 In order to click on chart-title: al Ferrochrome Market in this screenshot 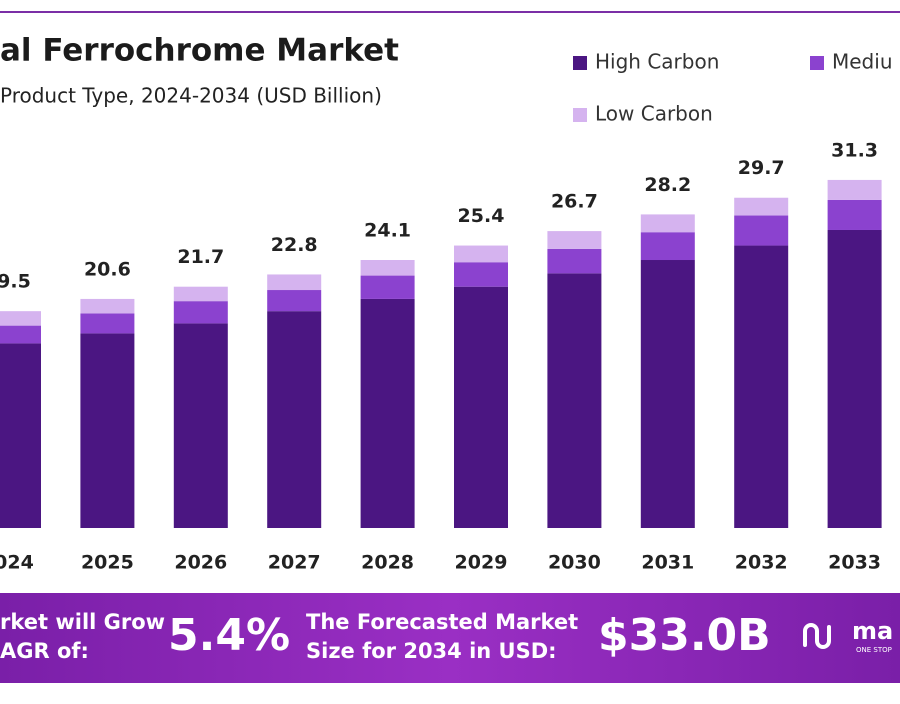, I will do `click(199, 51)`.